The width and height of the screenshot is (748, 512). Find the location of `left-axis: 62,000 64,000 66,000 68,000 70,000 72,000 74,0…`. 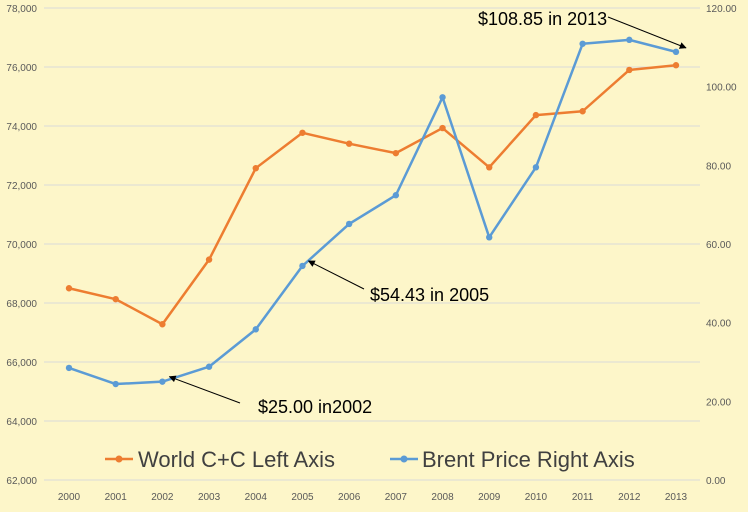

left-axis: 62,000 64,000 66,000 68,000 70,000 72,000 74,0… is located at coordinates (21, 245).